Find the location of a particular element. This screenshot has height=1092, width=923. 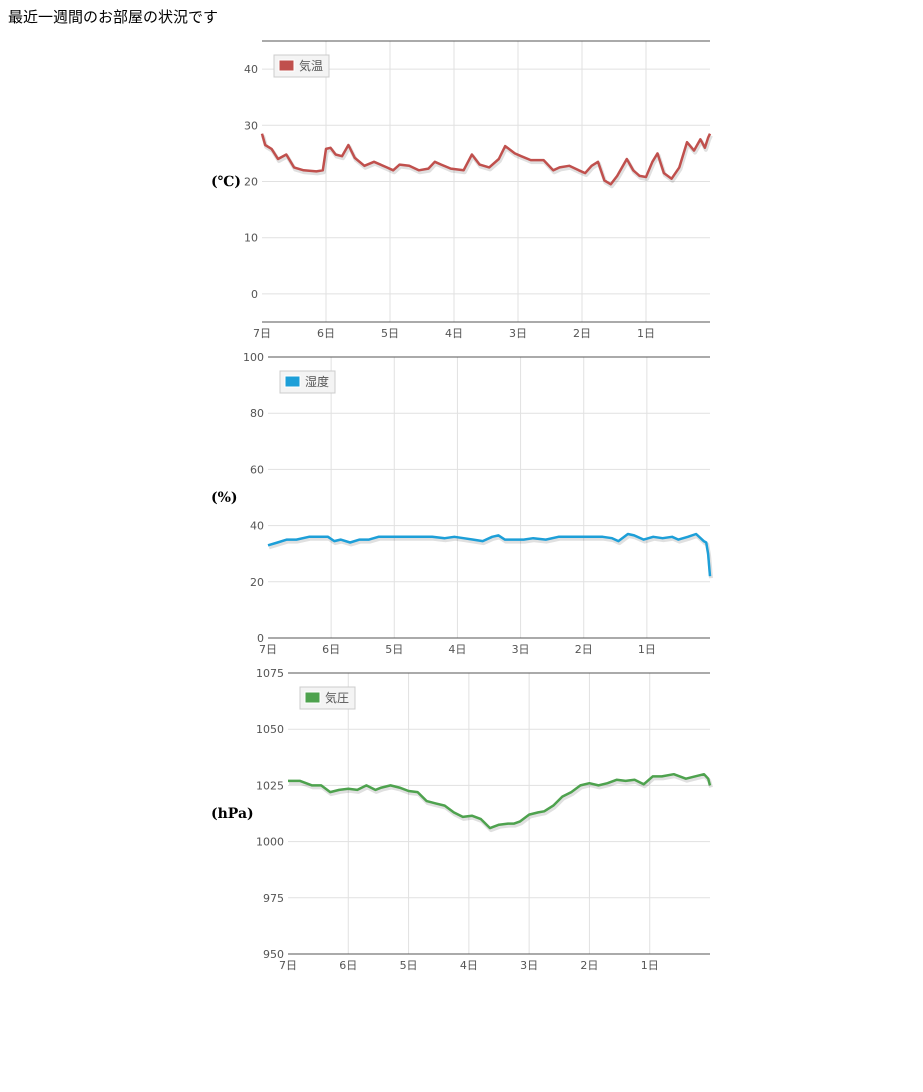

temp-x-tick-label: 5日 is located at coordinates (390, 333).